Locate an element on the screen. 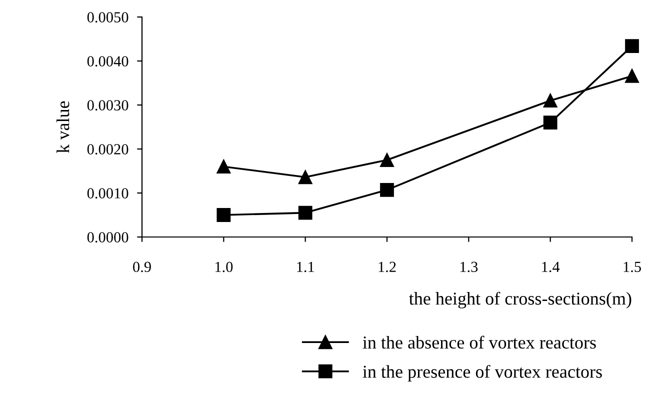 The height and width of the screenshot is (406, 646). x-axis-title: the height of cross-sections(m) is located at coordinates (520, 300).